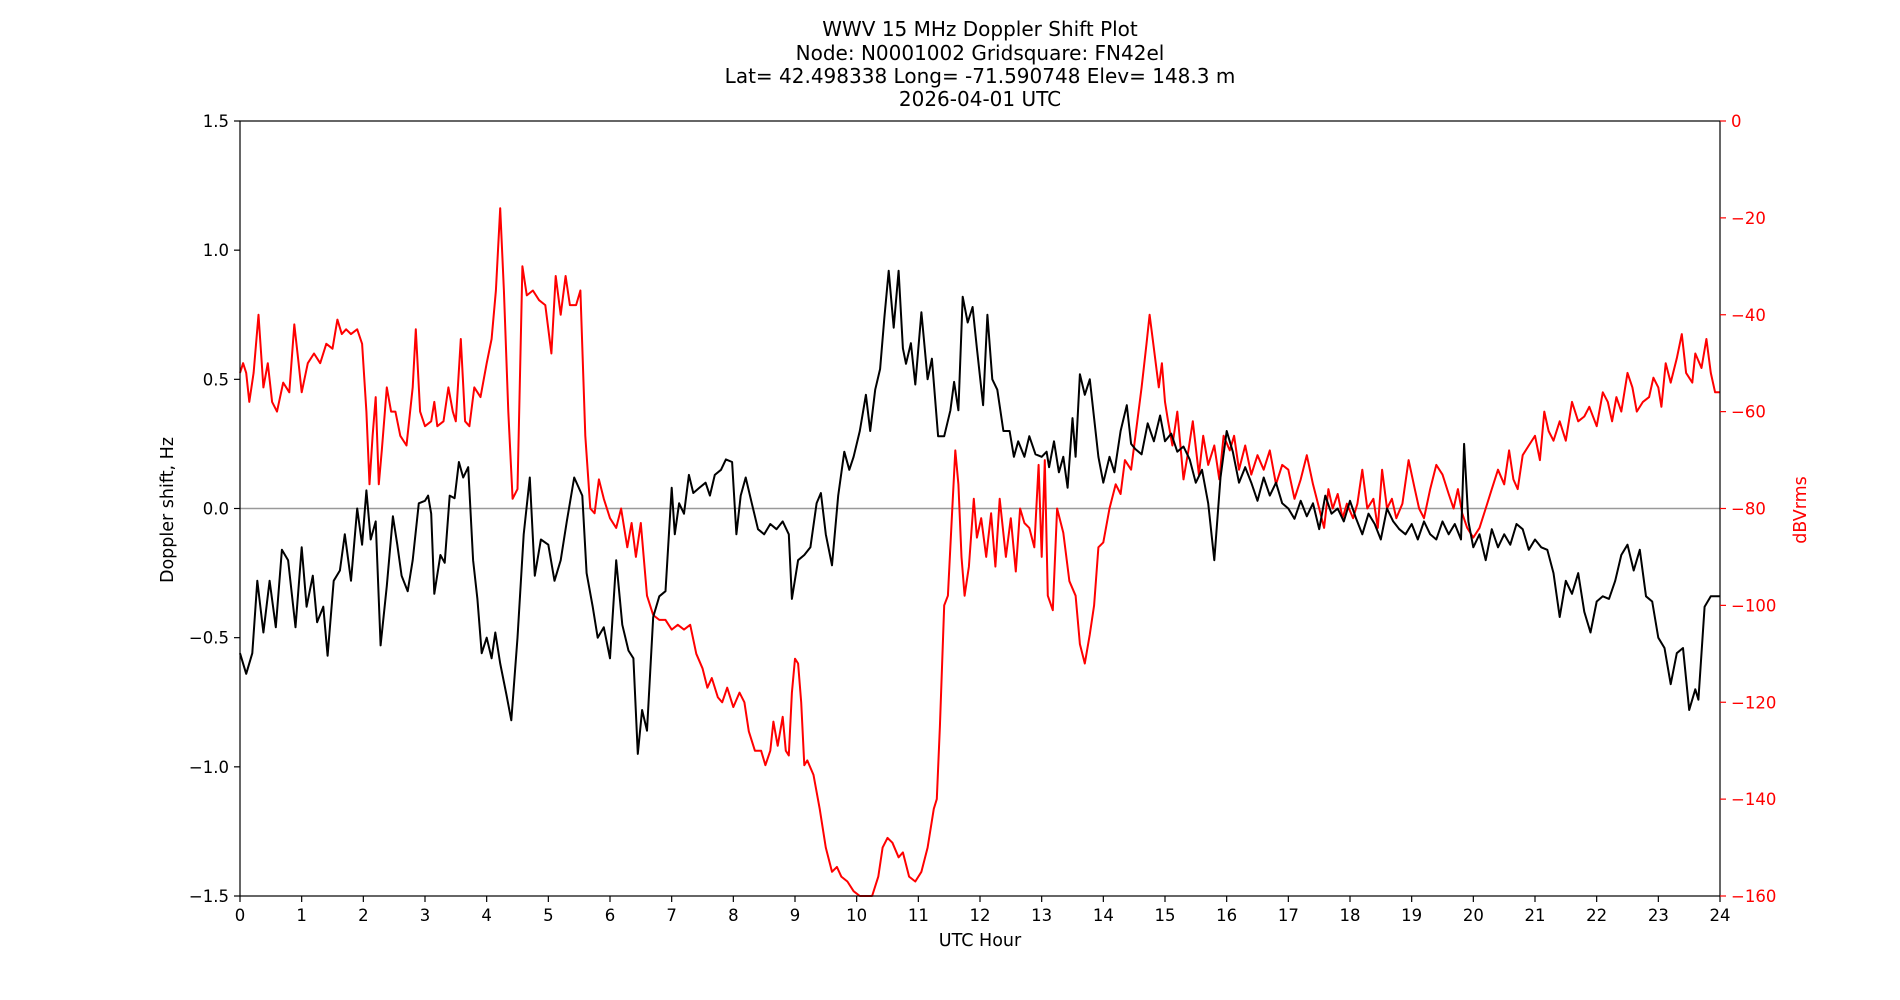 This screenshot has height=1000, width=1900. Describe the element at coordinates (980, 29) in the screenshot. I see `title-line: WWV 15 MHz Doppler Shift Plot` at that location.